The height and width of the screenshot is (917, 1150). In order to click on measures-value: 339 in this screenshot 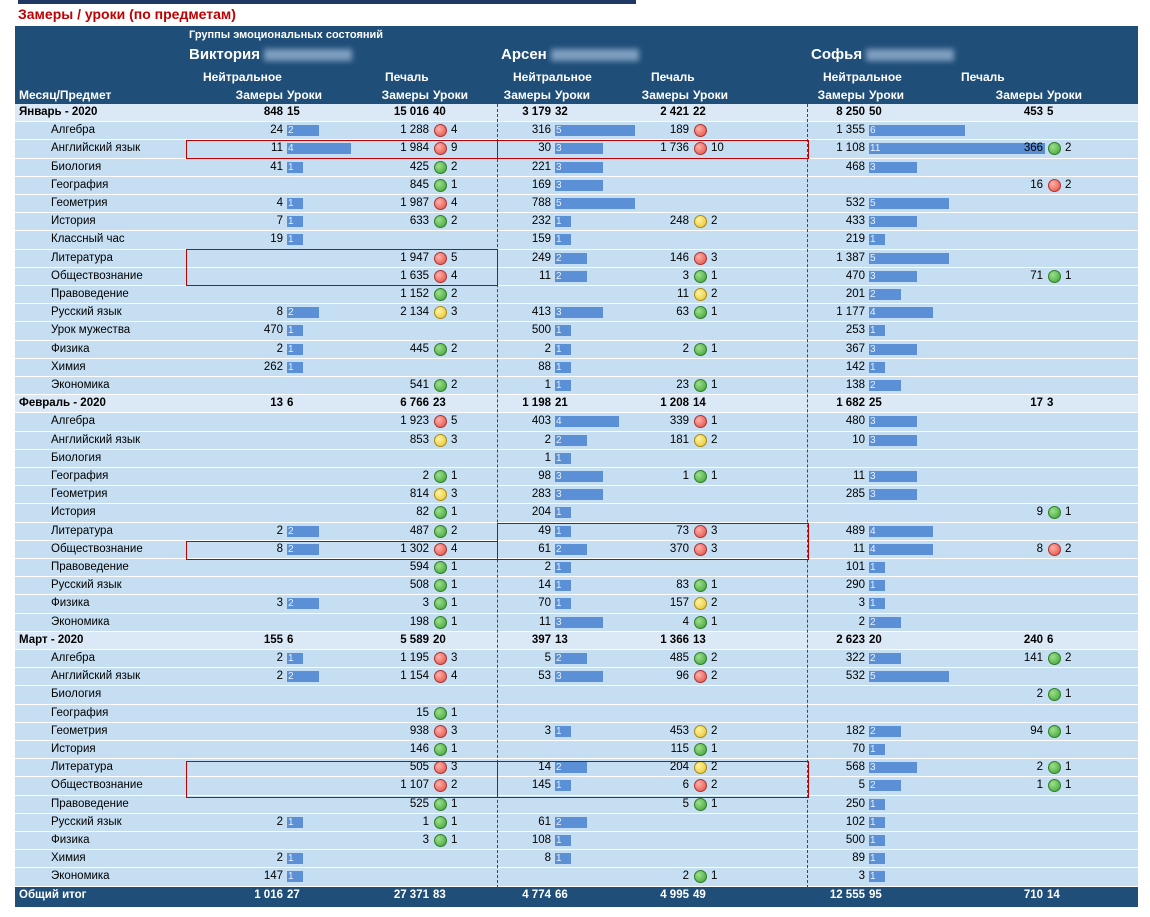, I will do `click(679, 421)`.